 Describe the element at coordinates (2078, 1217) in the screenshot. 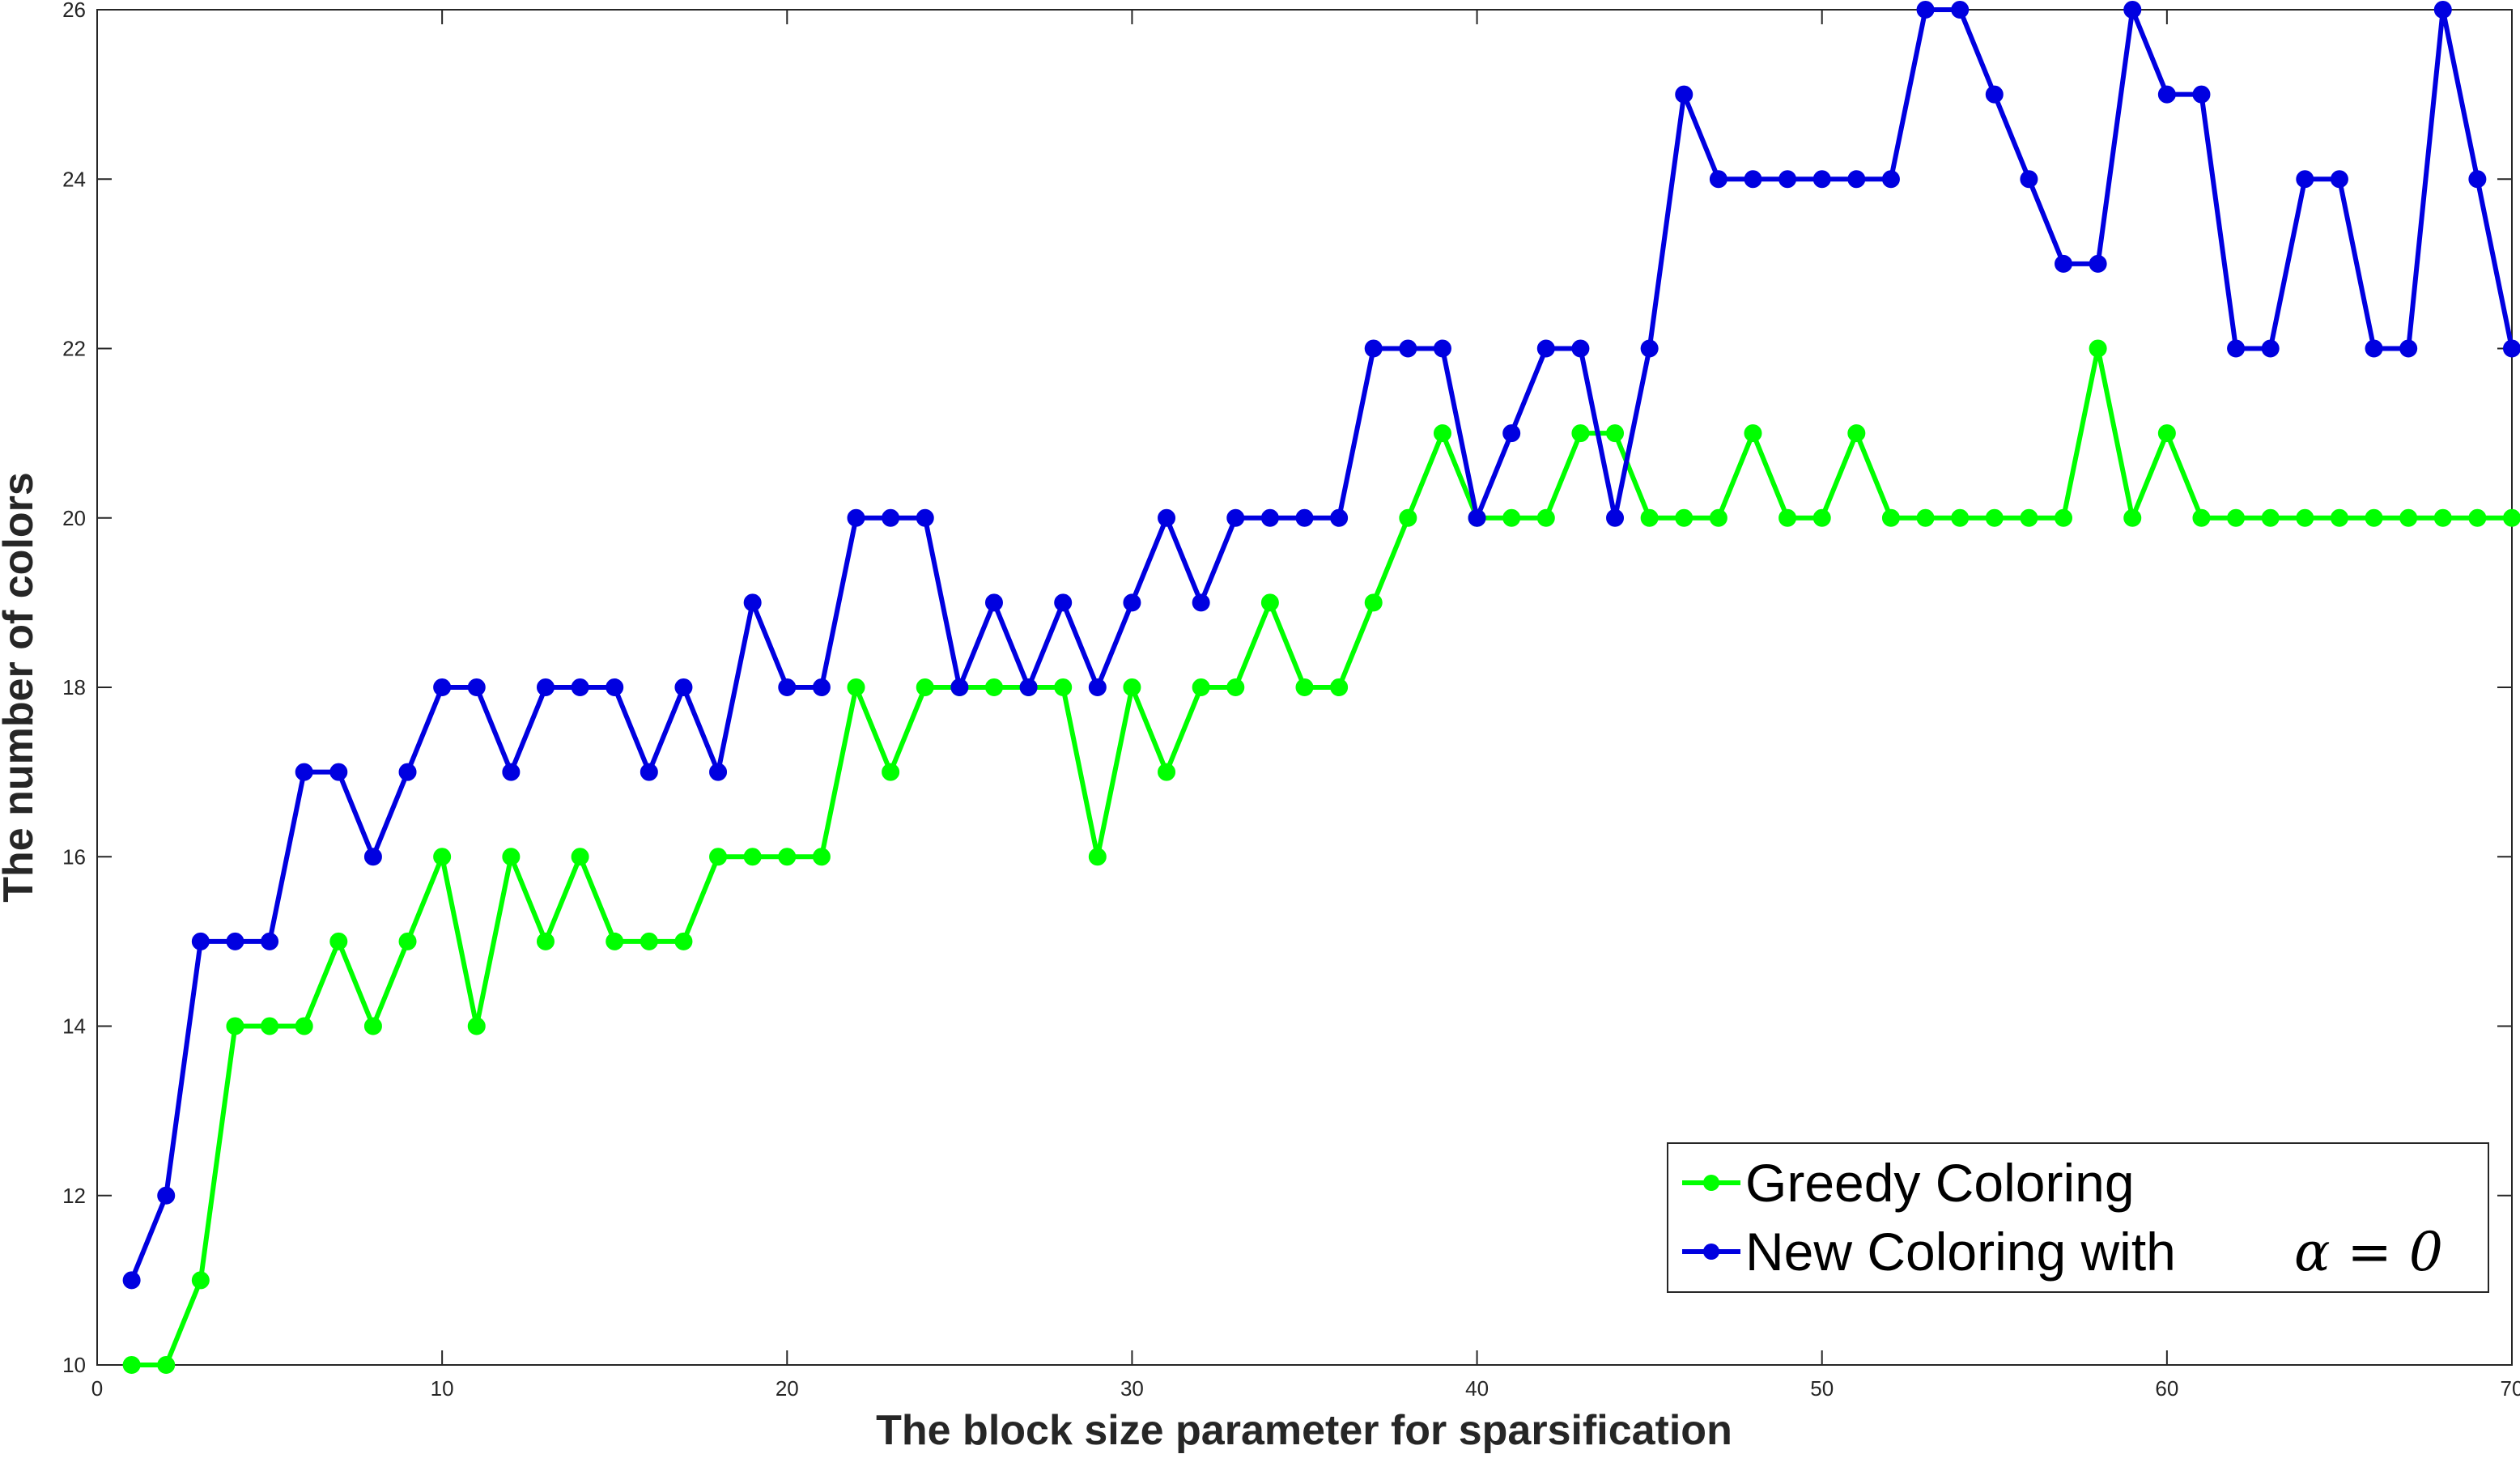

I see `legend: Greedy Coloring New Coloring with α = 0` at that location.